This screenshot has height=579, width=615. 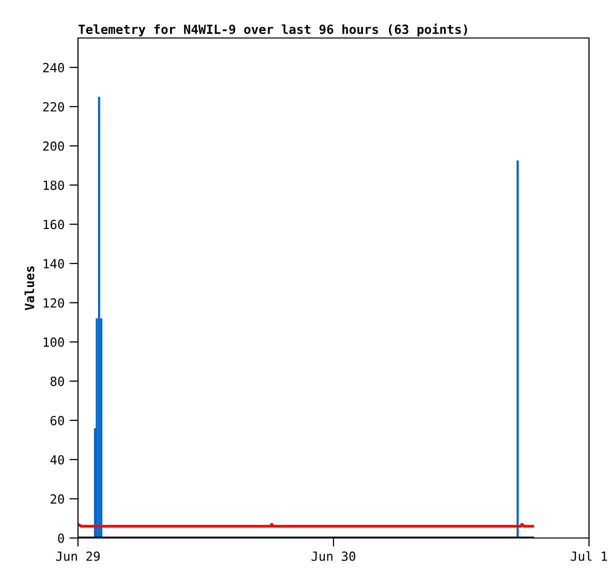 I want to click on y-tick-label: 80, so click(x=57, y=381).